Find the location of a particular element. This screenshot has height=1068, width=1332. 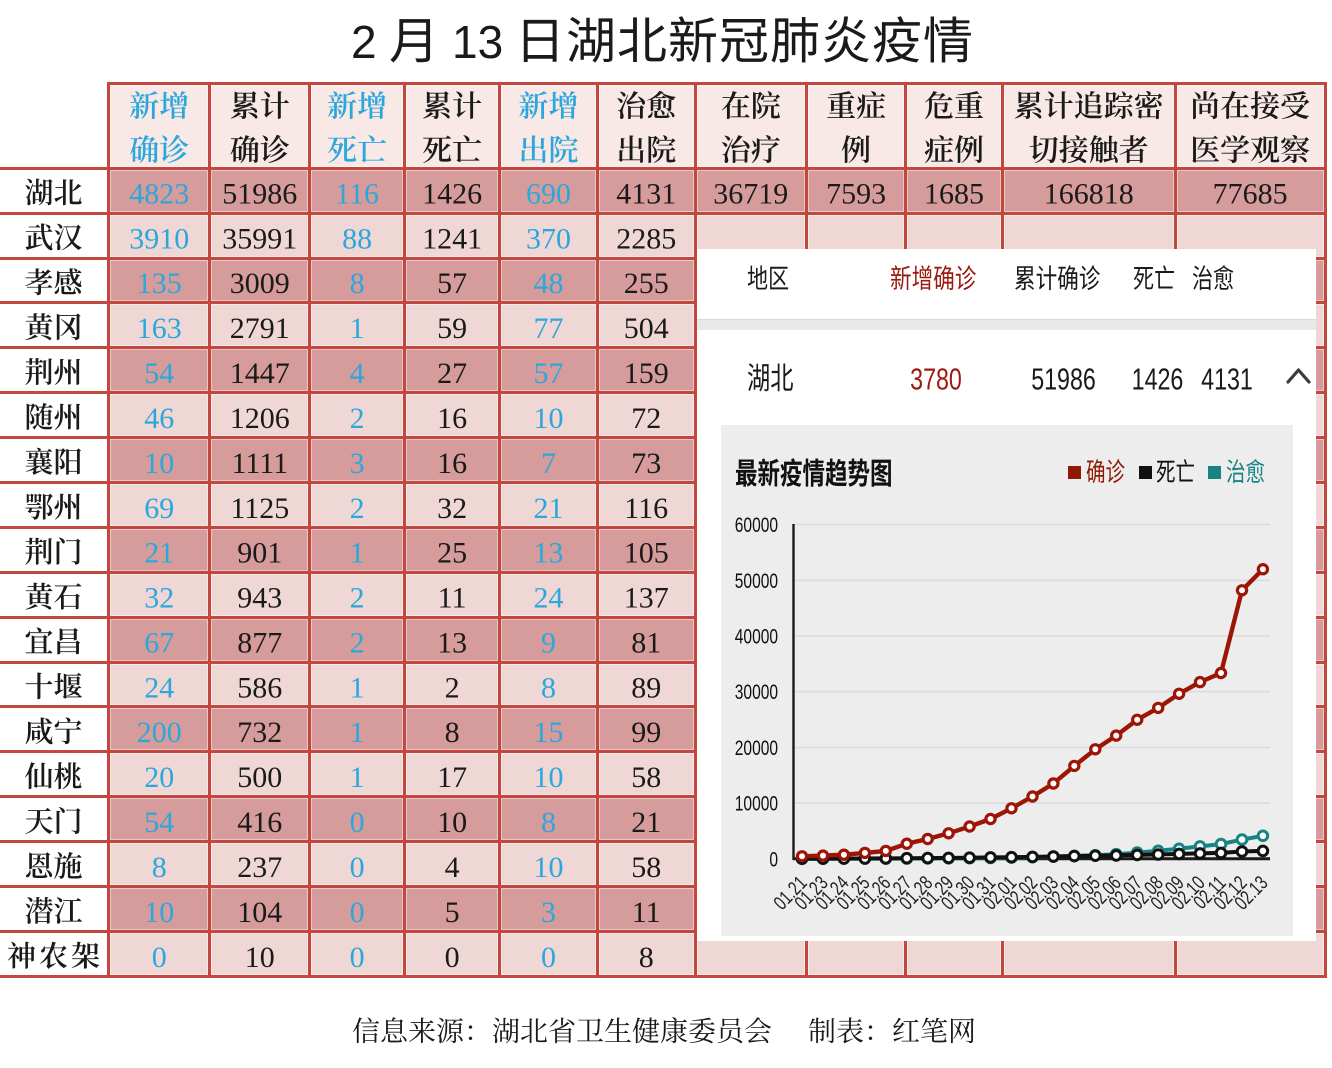

svg-text: 13 is located at coordinates (477, 42).